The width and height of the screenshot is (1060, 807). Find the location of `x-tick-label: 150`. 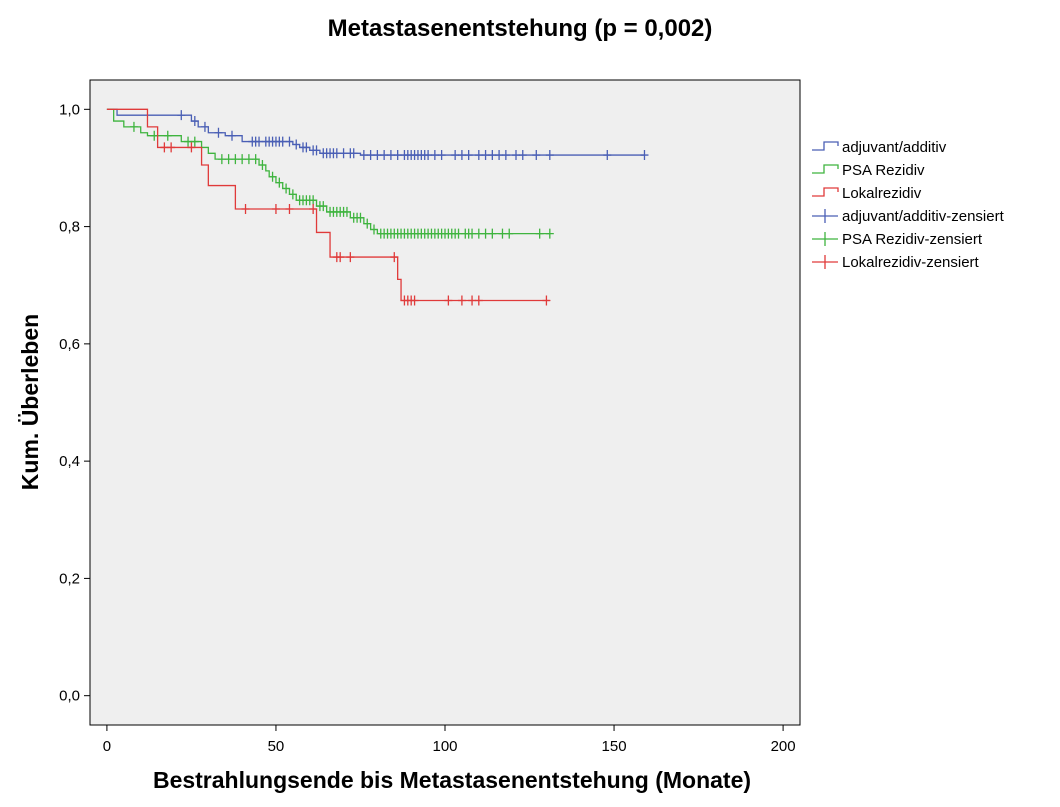

x-tick-label: 150 is located at coordinates (614, 746).